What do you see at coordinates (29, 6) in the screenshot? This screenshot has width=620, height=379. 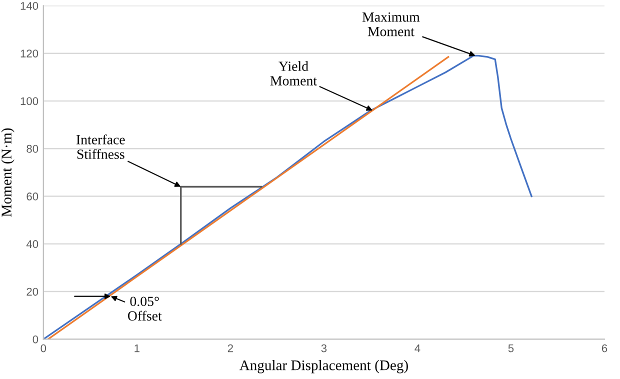 I see `y-tick-label: 140` at bounding box center [29, 6].